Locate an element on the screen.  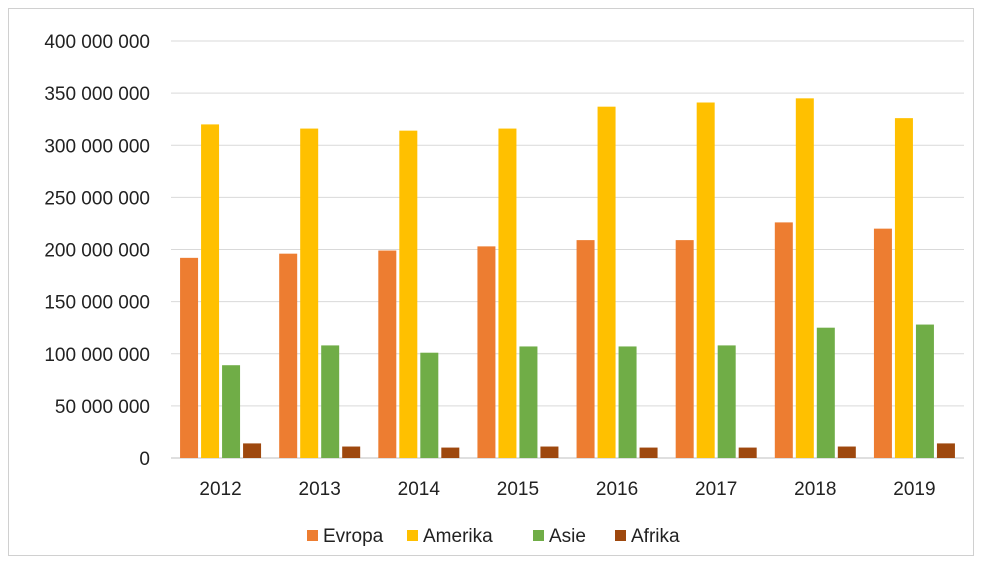
x-axis-ticks: 2012 2013 2014 2015 2016 2017 2018 2019 is located at coordinates (567, 489).